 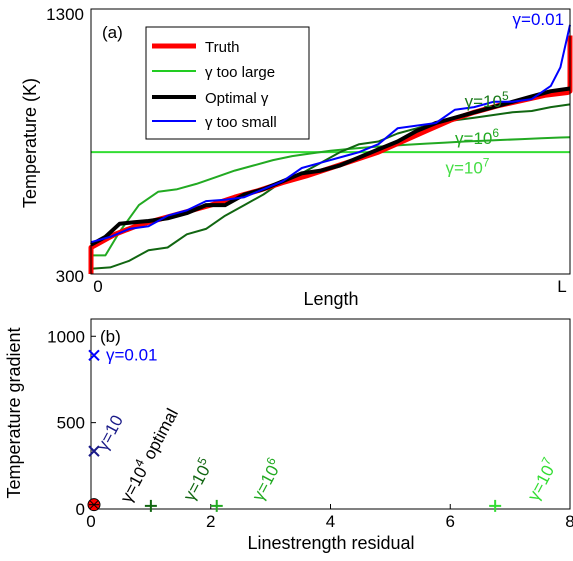 What do you see at coordinates (30, 143) in the screenshot?
I see `panel-a-y-axis-label: Temperature (K)` at bounding box center [30, 143].